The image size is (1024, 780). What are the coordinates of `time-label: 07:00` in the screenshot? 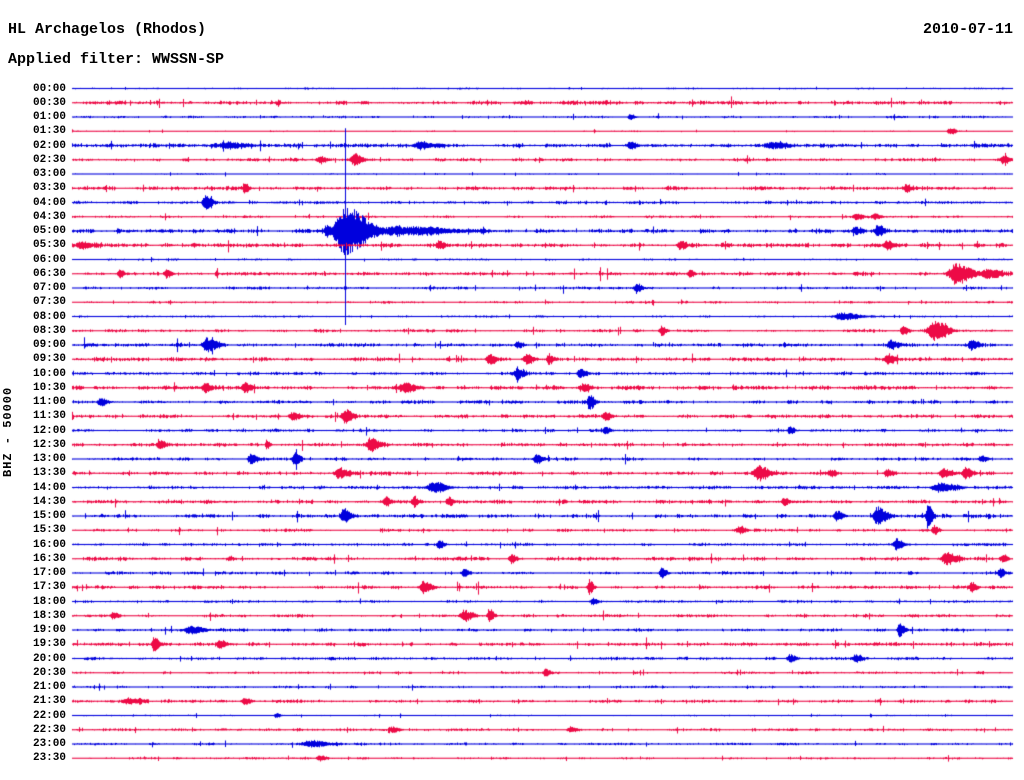 It's located at (49, 288).